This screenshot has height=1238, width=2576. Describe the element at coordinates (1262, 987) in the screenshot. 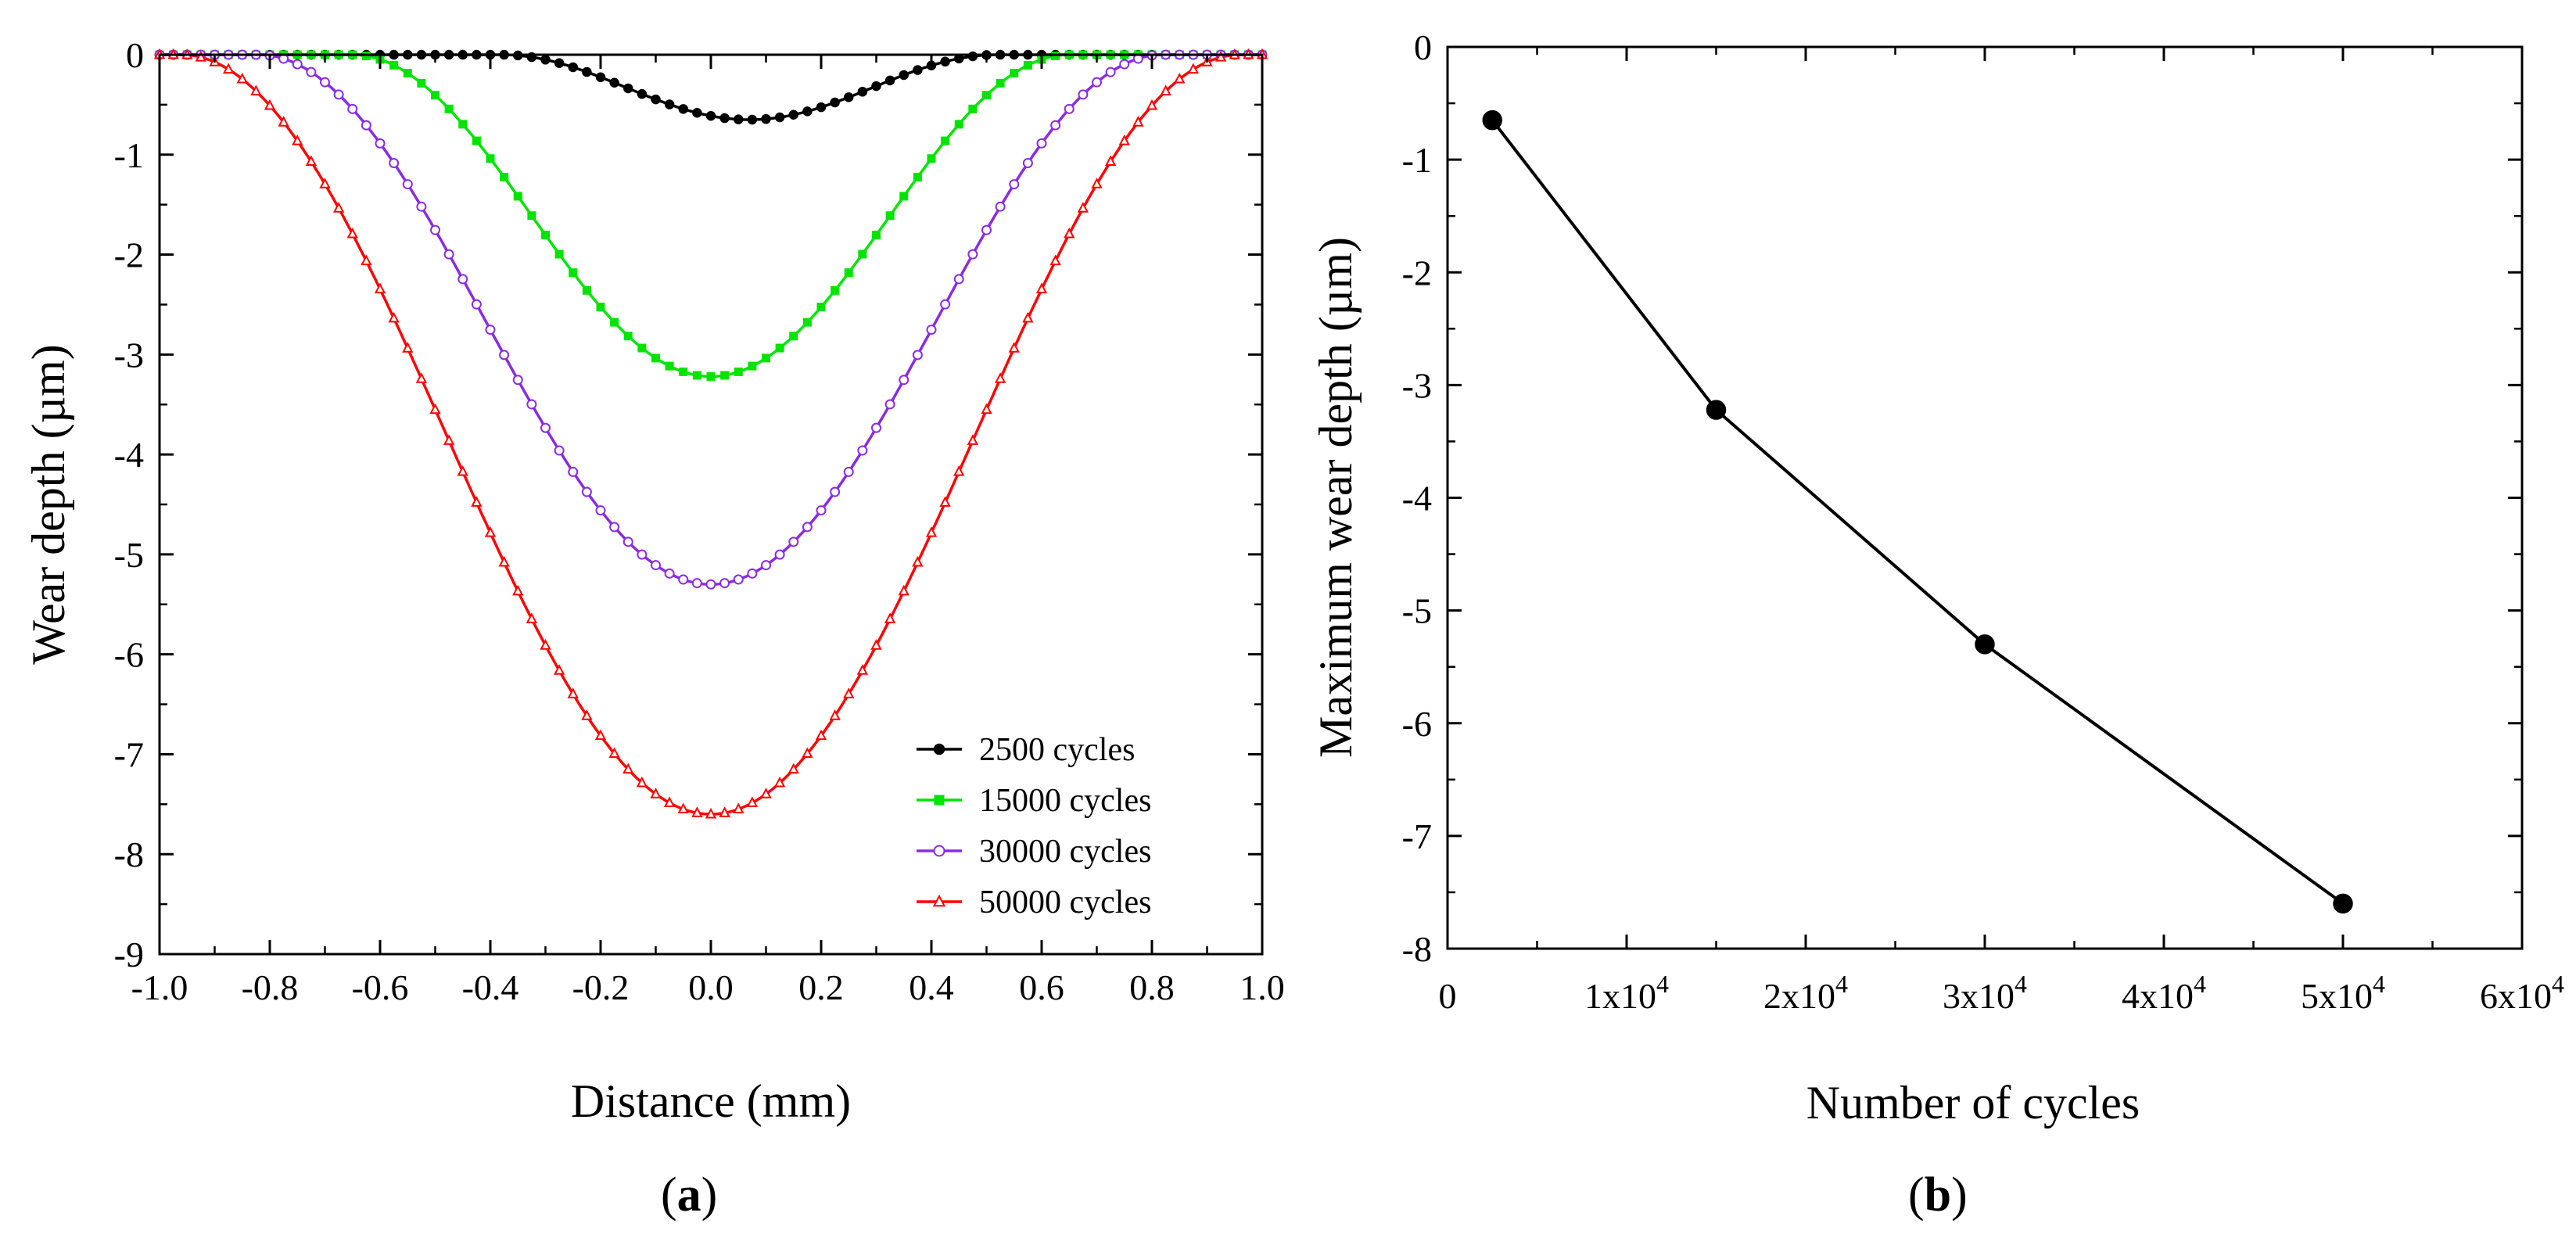

I see `panel-a-x-tick-label: 1.0` at that location.